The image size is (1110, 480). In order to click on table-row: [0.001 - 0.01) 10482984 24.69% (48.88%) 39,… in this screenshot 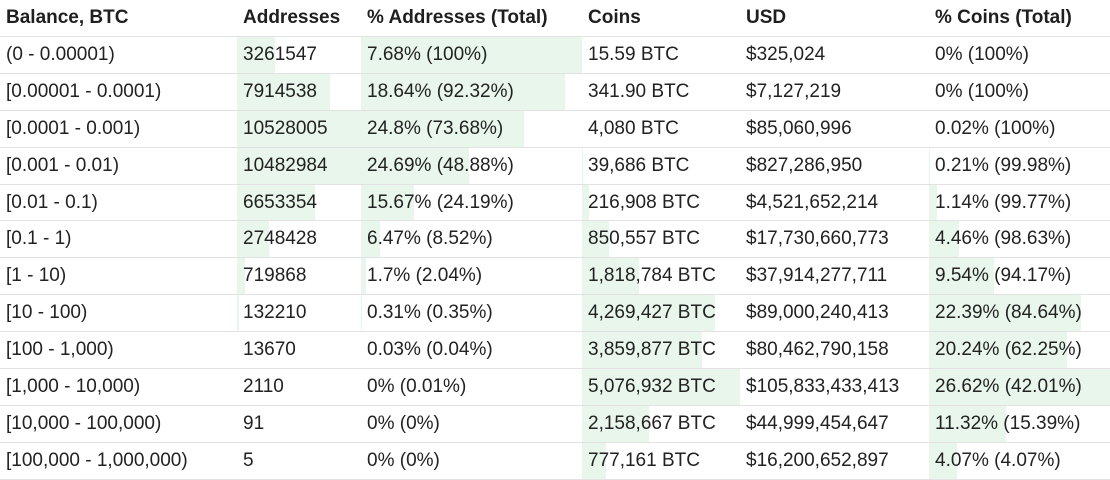, I will do `click(555, 165)`.